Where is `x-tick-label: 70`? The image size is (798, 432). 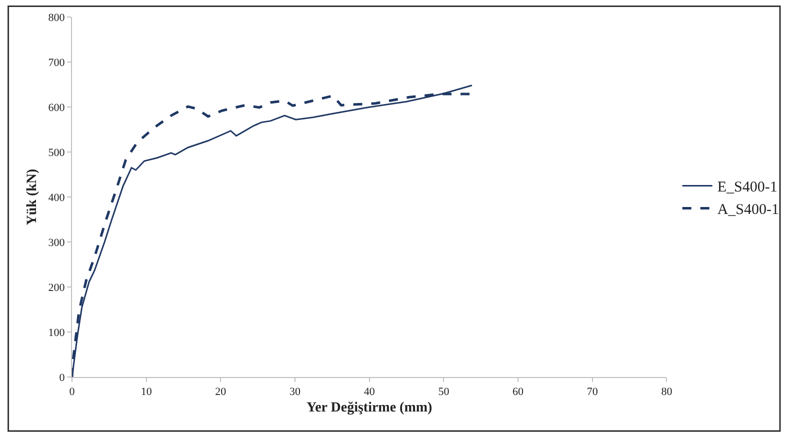 x-tick-label: 70 is located at coordinates (592, 392).